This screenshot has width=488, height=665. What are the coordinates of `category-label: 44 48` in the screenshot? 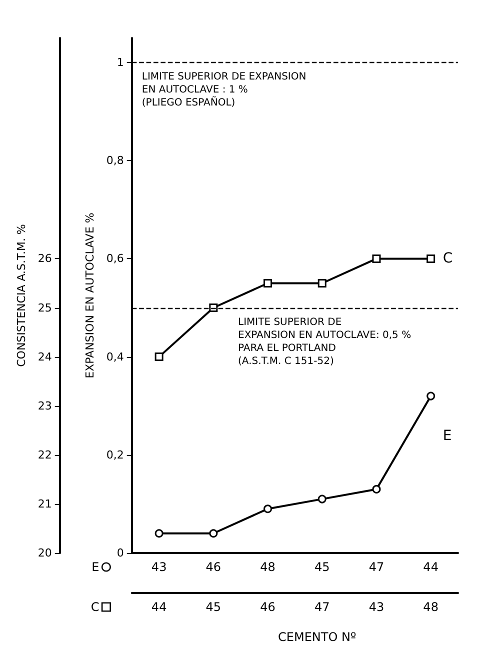 It's located at (430, 587).